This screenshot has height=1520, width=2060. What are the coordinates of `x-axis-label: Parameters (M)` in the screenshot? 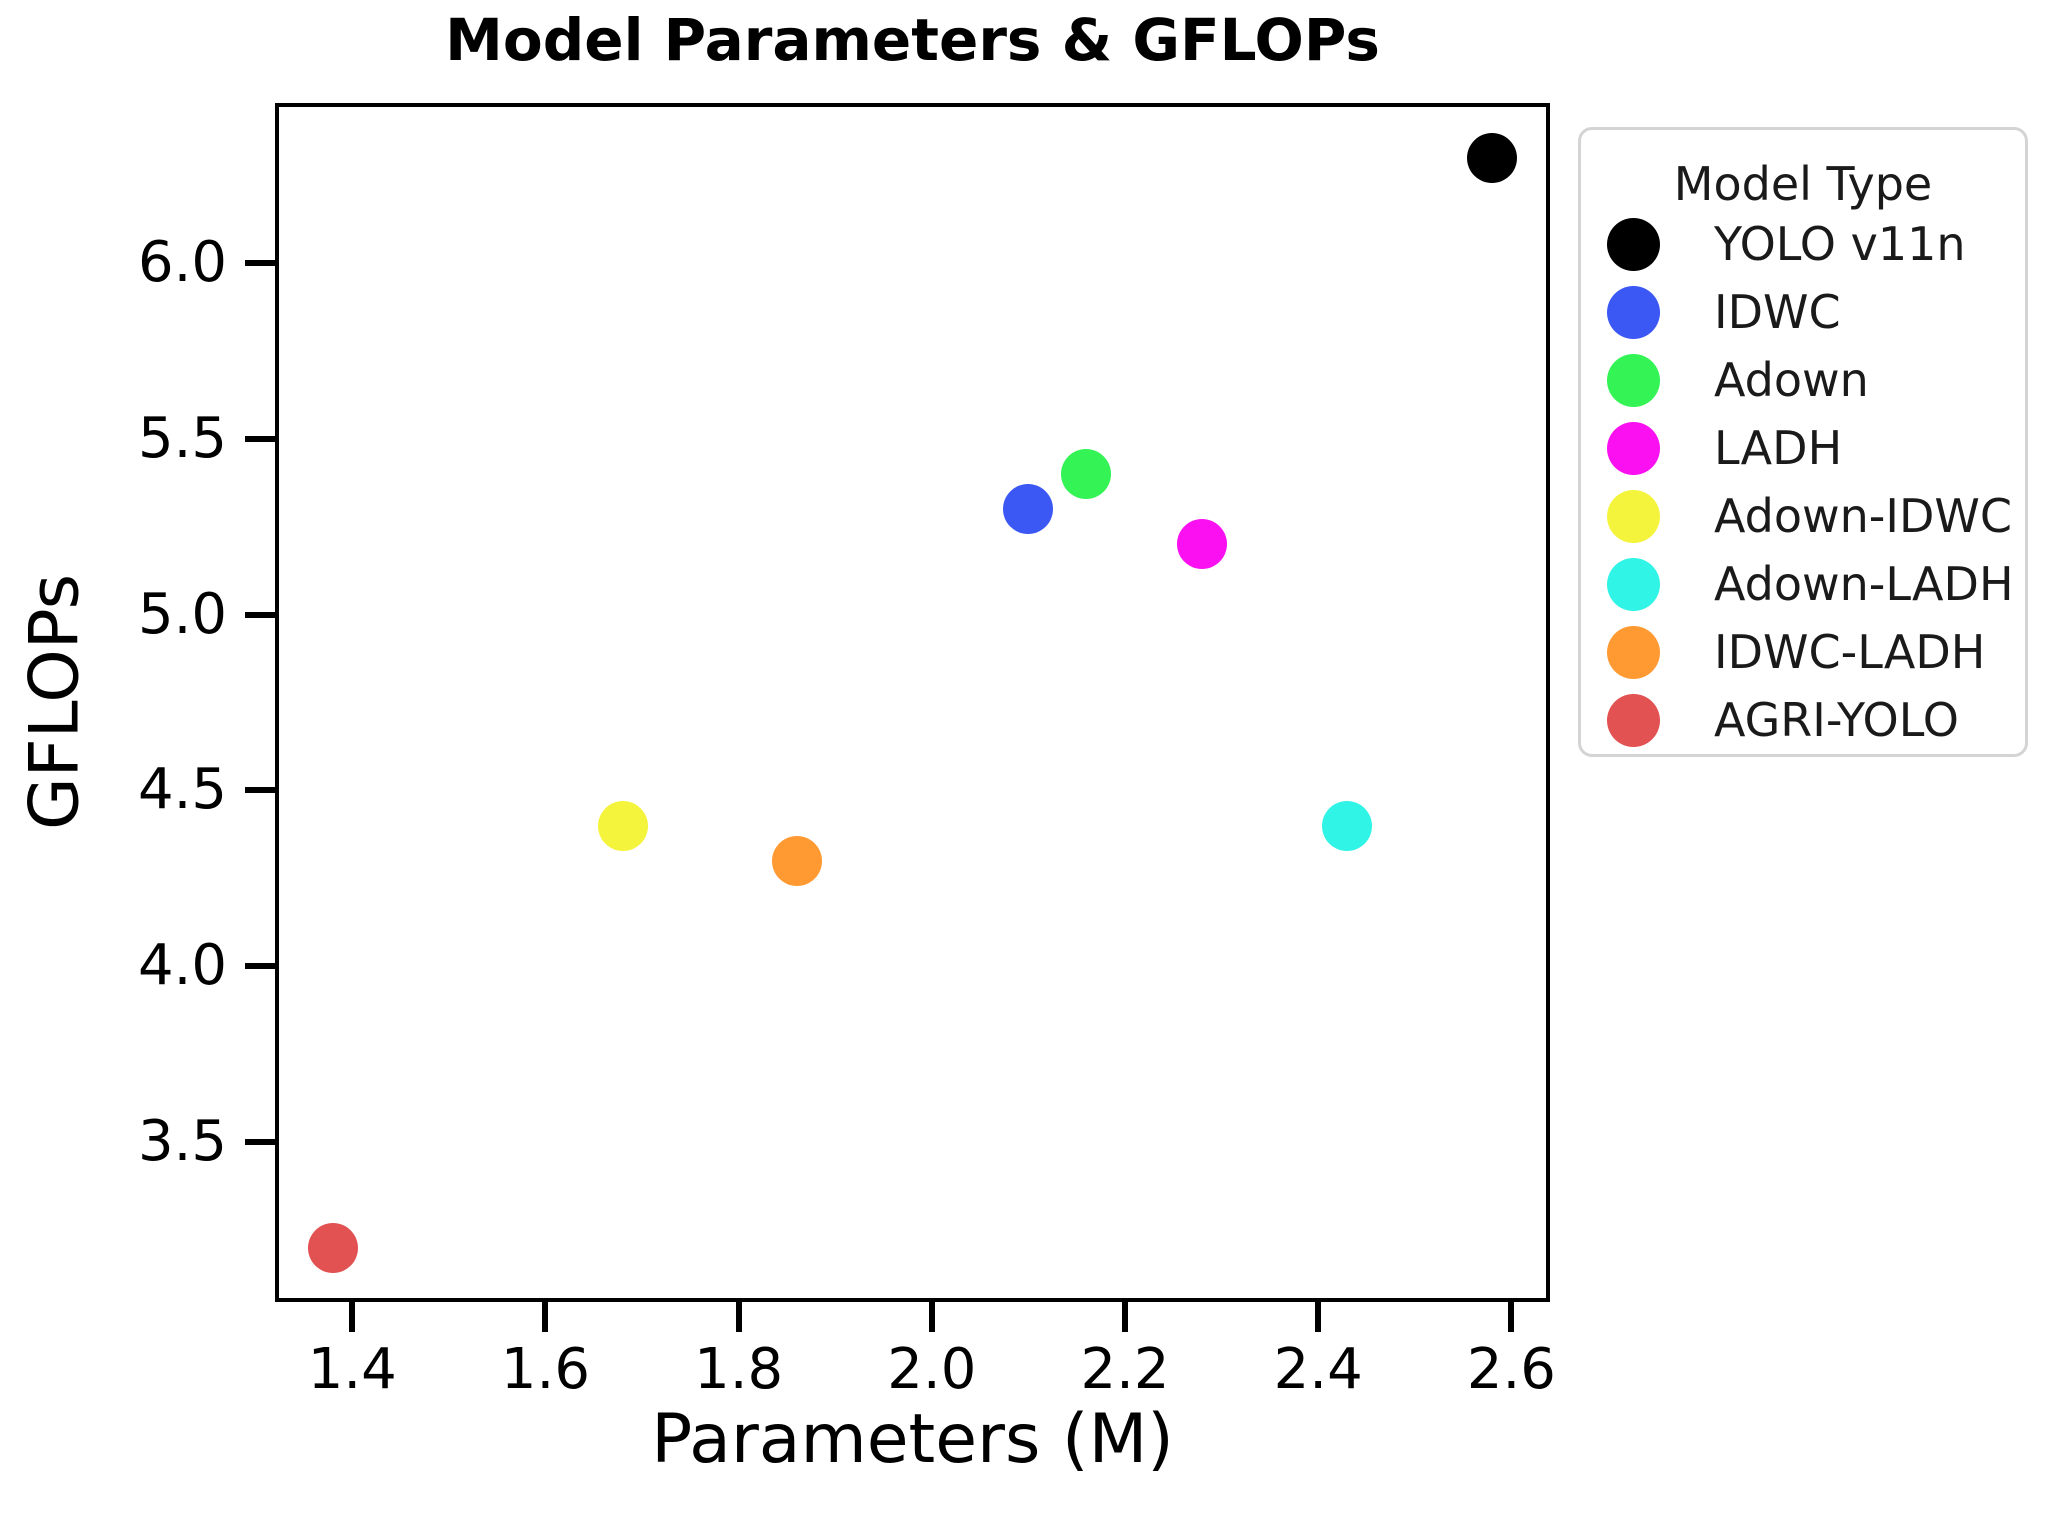 It's located at (912, 1439).